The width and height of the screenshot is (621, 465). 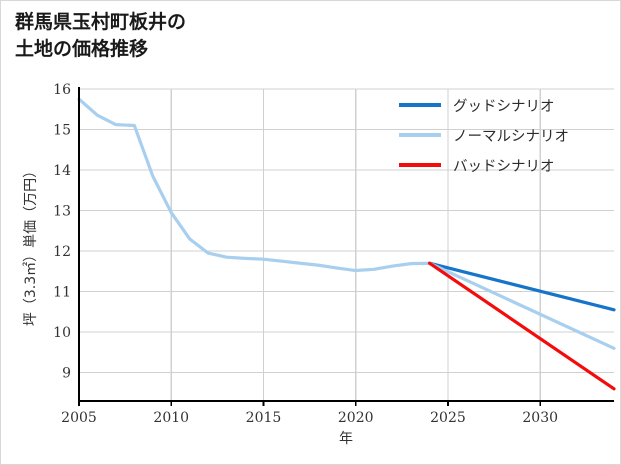 What do you see at coordinates (62, 131) in the screenshot?
I see `y-tick-label-15: 15` at bounding box center [62, 131].